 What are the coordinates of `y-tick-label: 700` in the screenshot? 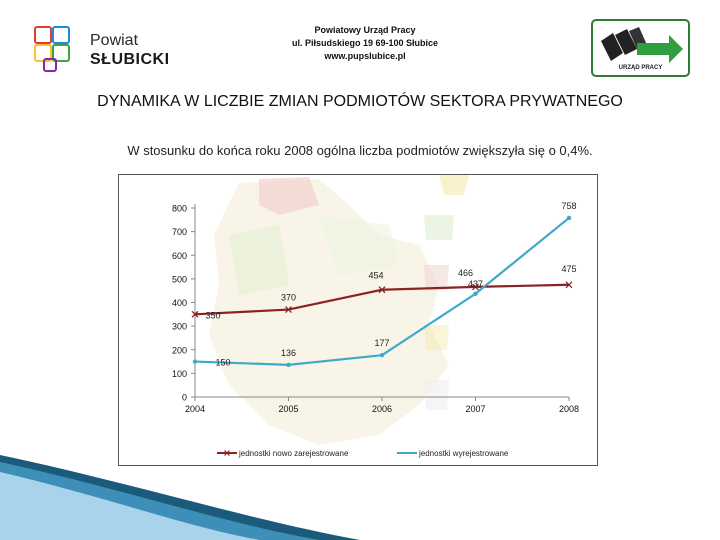 It's located at (179, 232).